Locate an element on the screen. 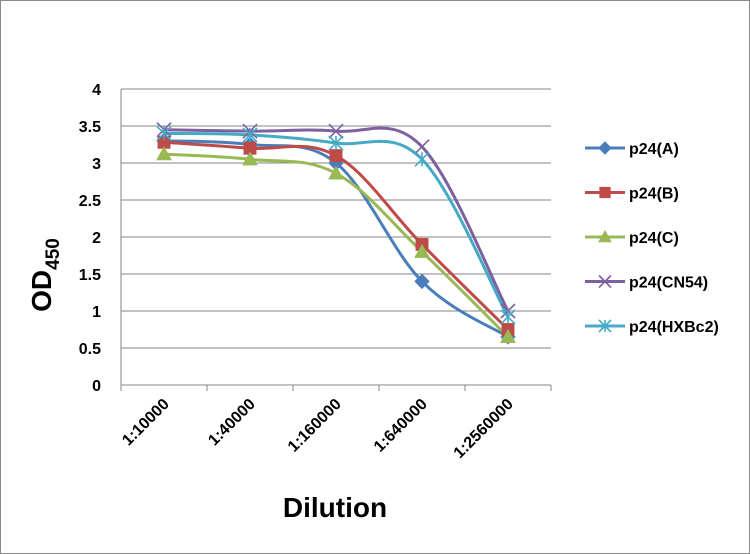  legend: p24(A) p24(B) p24(C) p24(CN54) p24(HXBc2) is located at coordinates (652, 238).